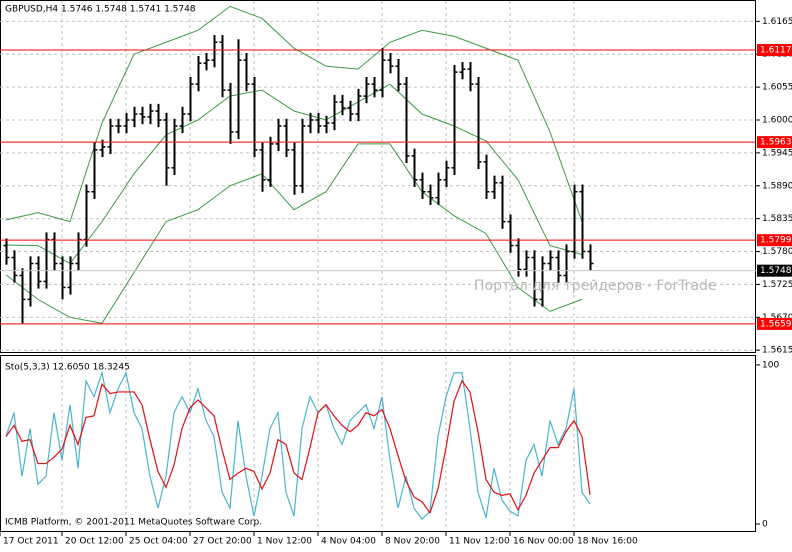  I want to click on level-label: 1.5963, so click(776, 143).